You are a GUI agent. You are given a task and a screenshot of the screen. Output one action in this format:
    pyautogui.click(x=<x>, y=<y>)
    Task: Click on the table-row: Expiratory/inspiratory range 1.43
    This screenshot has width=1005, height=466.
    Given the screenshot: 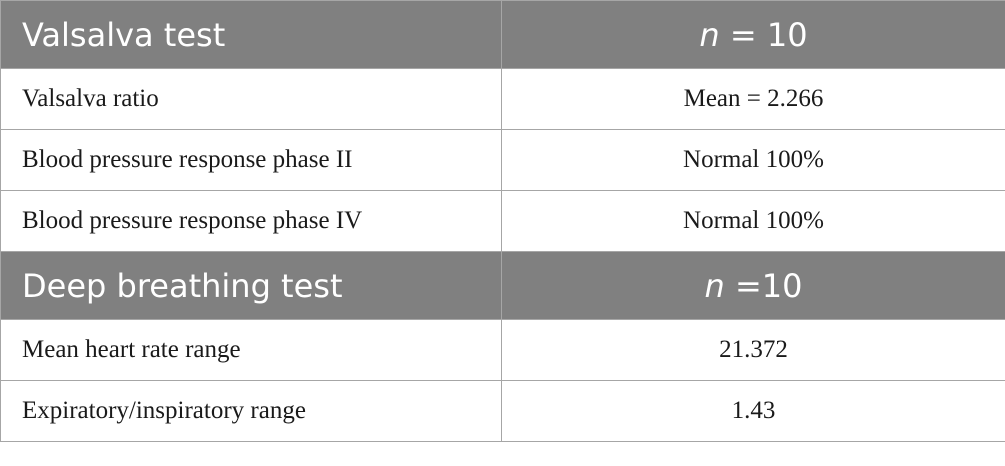 What is the action you would take?
    pyautogui.click(x=502, y=411)
    